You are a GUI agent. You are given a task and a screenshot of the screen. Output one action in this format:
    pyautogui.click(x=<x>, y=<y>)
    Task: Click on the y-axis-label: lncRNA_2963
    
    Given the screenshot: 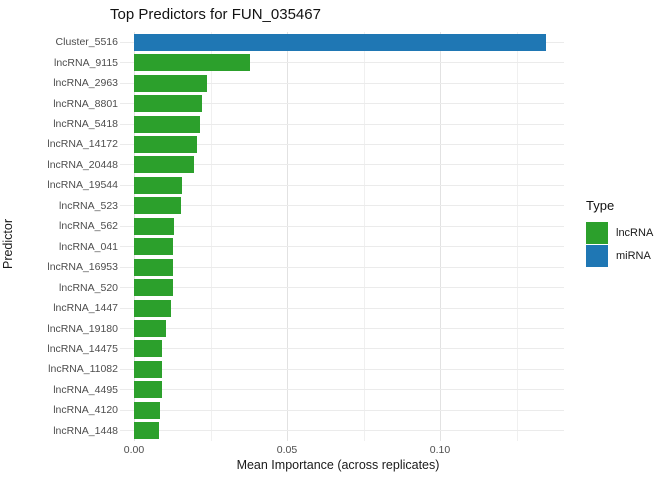 What is the action you would take?
    pyautogui.click(x=85, y=83)
    